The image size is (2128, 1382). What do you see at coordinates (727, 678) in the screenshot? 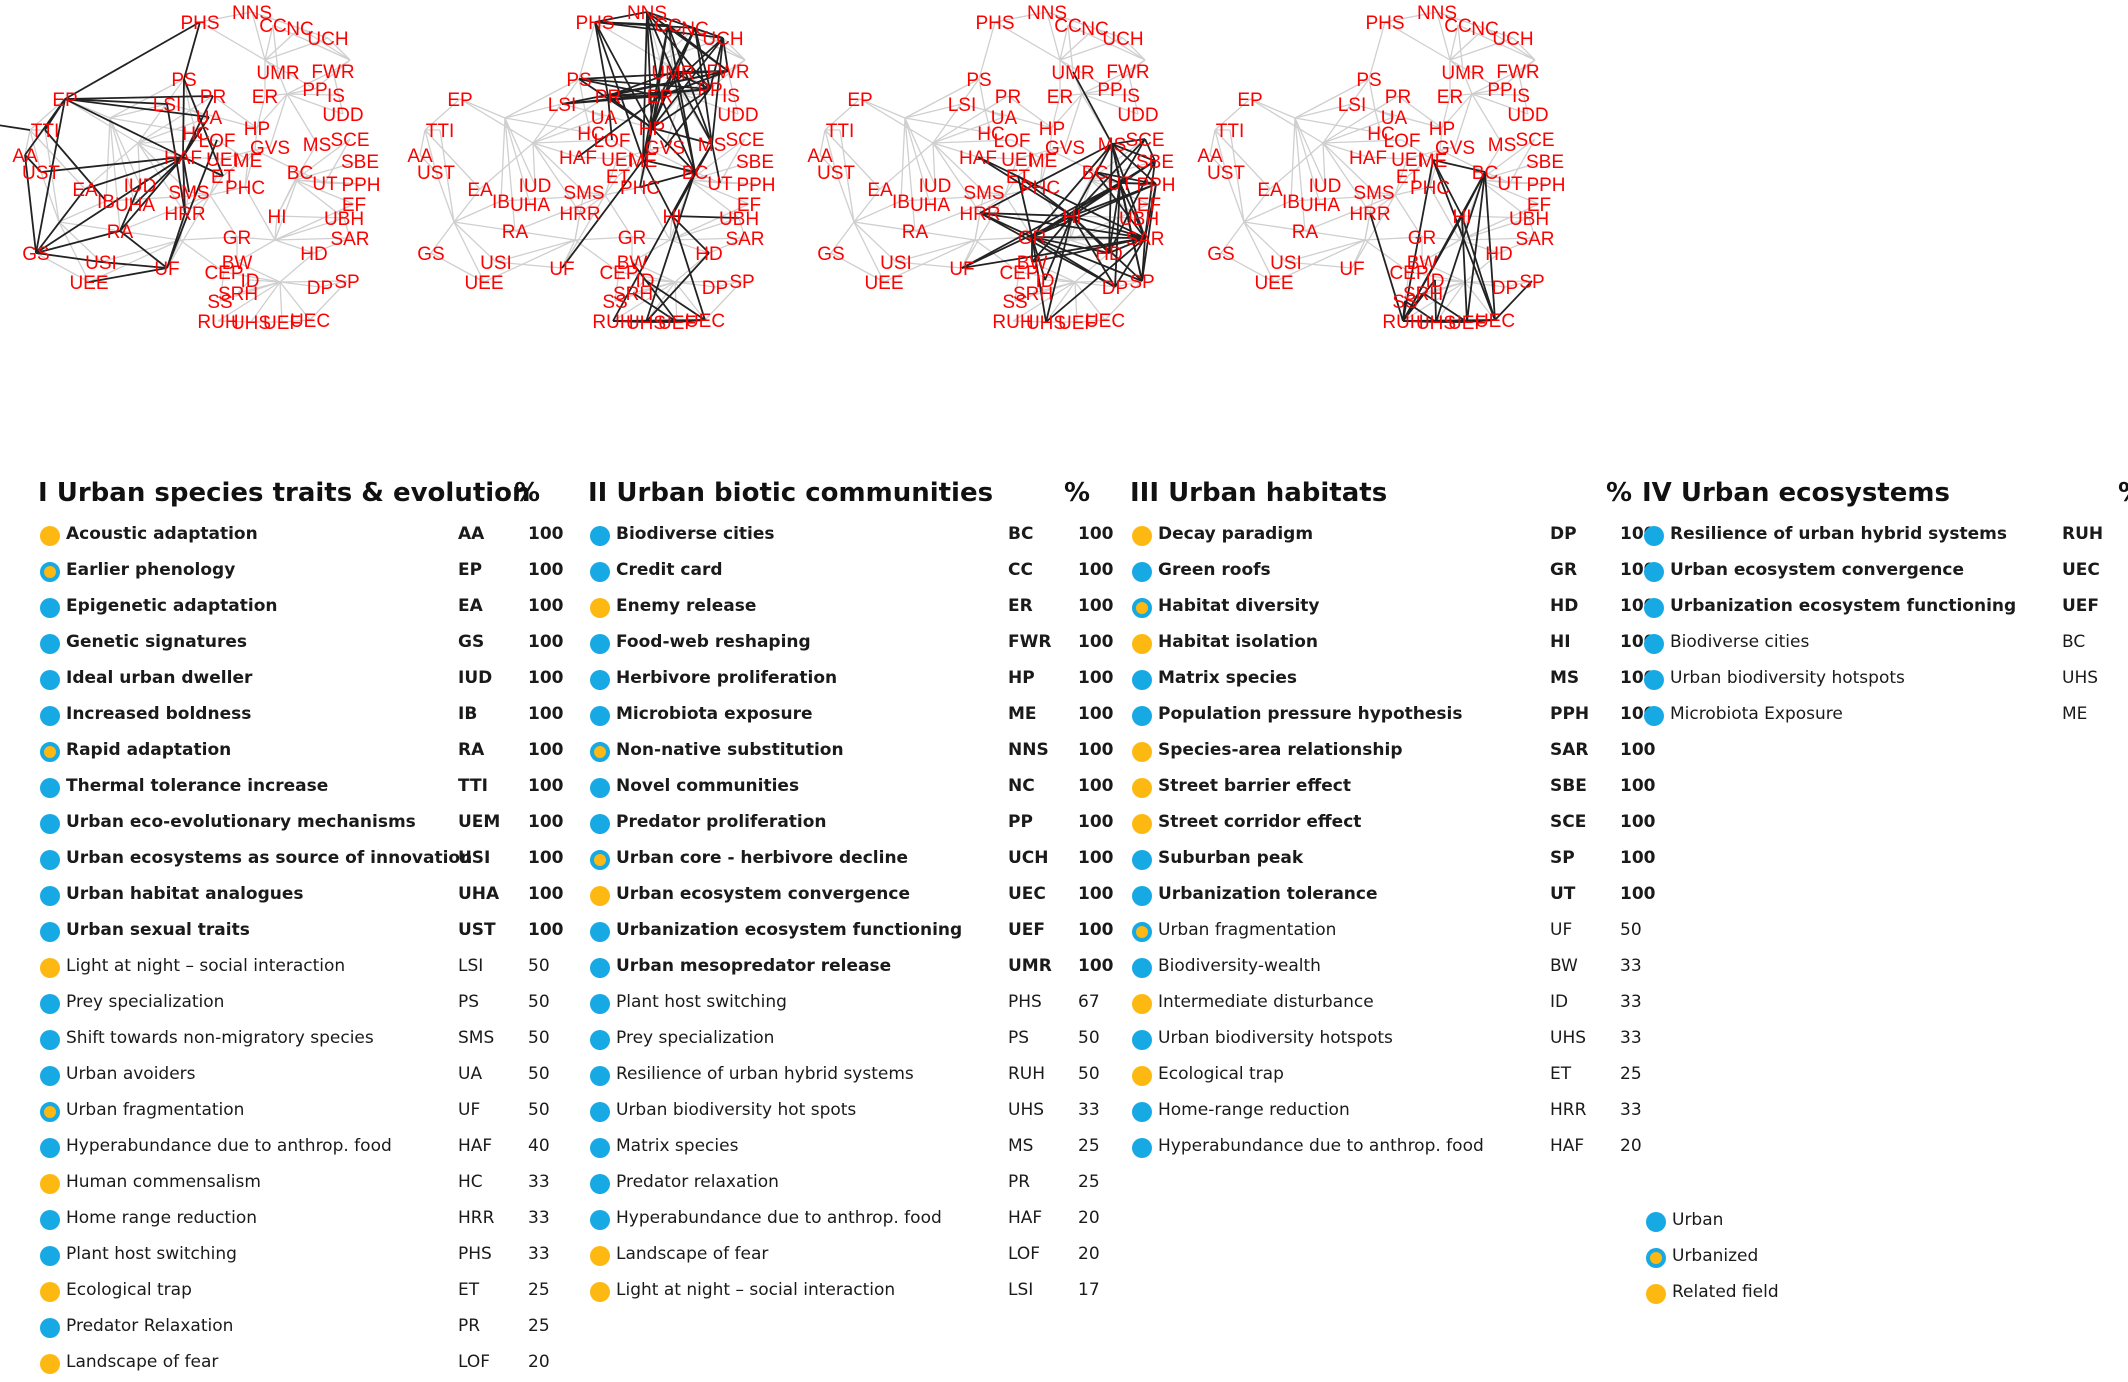
I see `concept-name: Herbivore proliferation` at bounding box center [727, 678].